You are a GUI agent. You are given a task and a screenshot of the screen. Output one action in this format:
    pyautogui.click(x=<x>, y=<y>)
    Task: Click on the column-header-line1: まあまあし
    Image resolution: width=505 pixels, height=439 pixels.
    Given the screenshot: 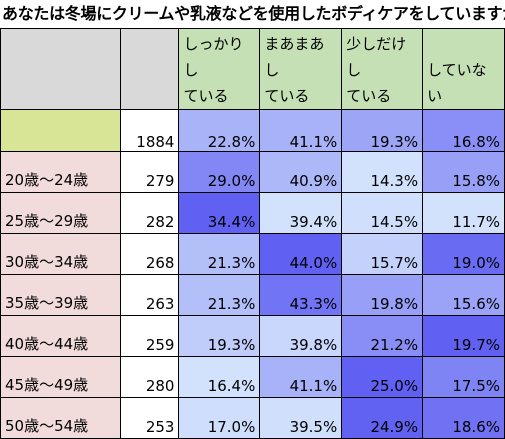 What is the action you would take?
    pyautogui.click(x=294, y=57)
    